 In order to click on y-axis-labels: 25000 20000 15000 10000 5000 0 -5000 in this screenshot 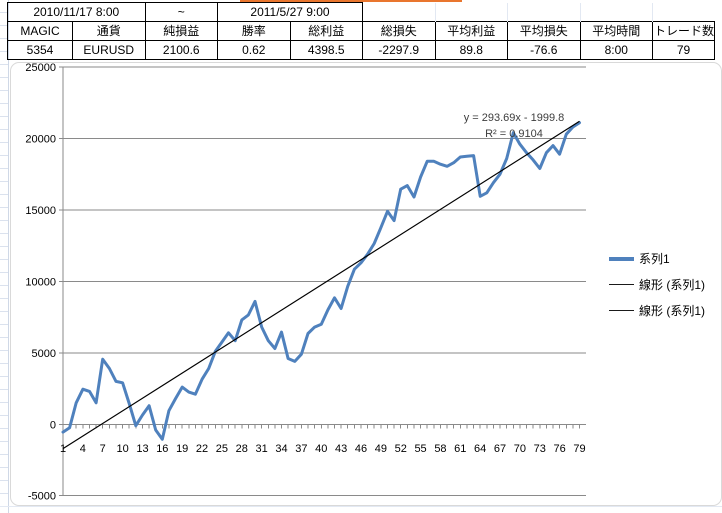, I will do `click(40, 283)`.